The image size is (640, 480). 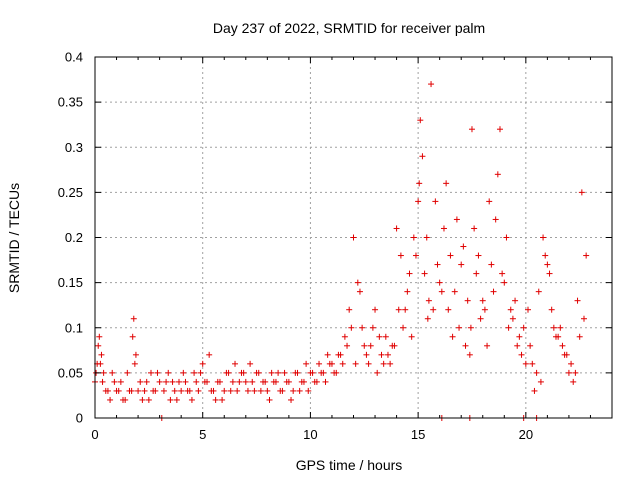 What do you see at coordinates (74, 327) in the screenshot?
I see `y-tick-label: 0.1` at bounding box center [74, 327].